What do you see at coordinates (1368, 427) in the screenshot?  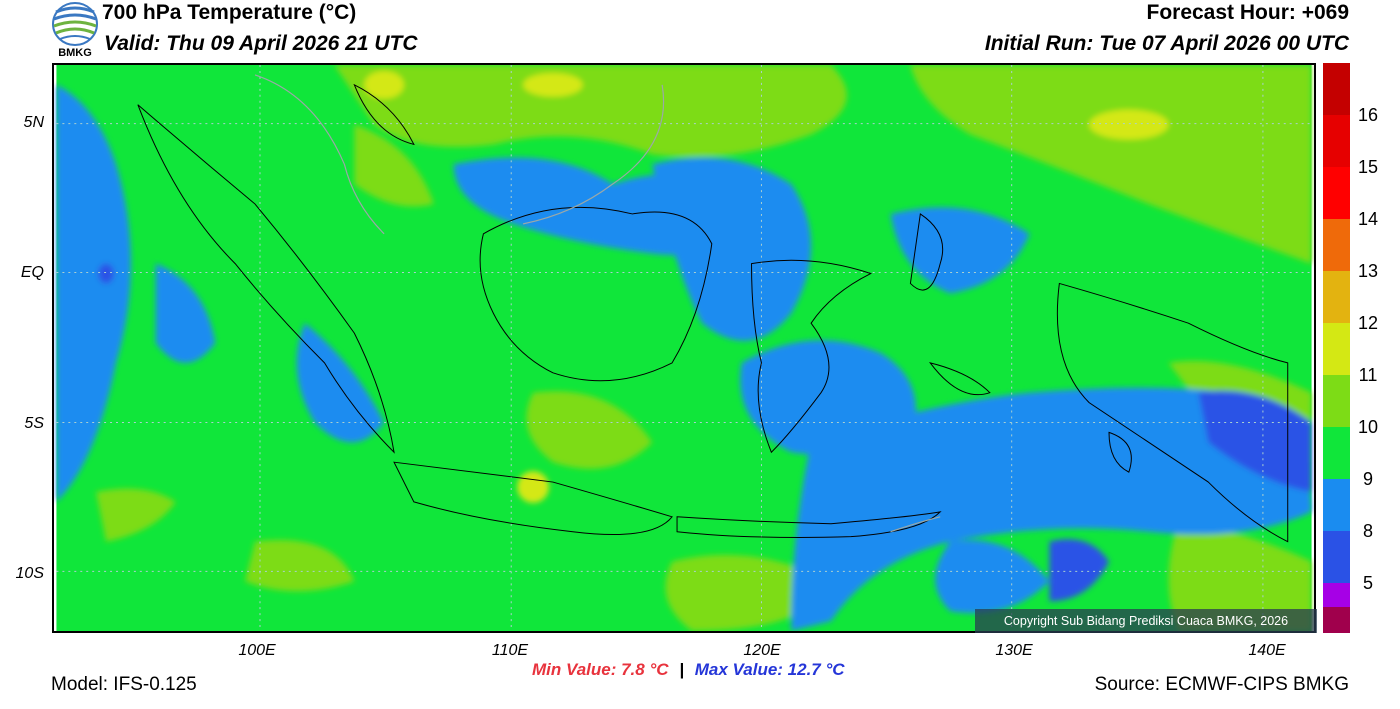 I see `colorbar-label-10: 10` at bounding box center [1368, 427].